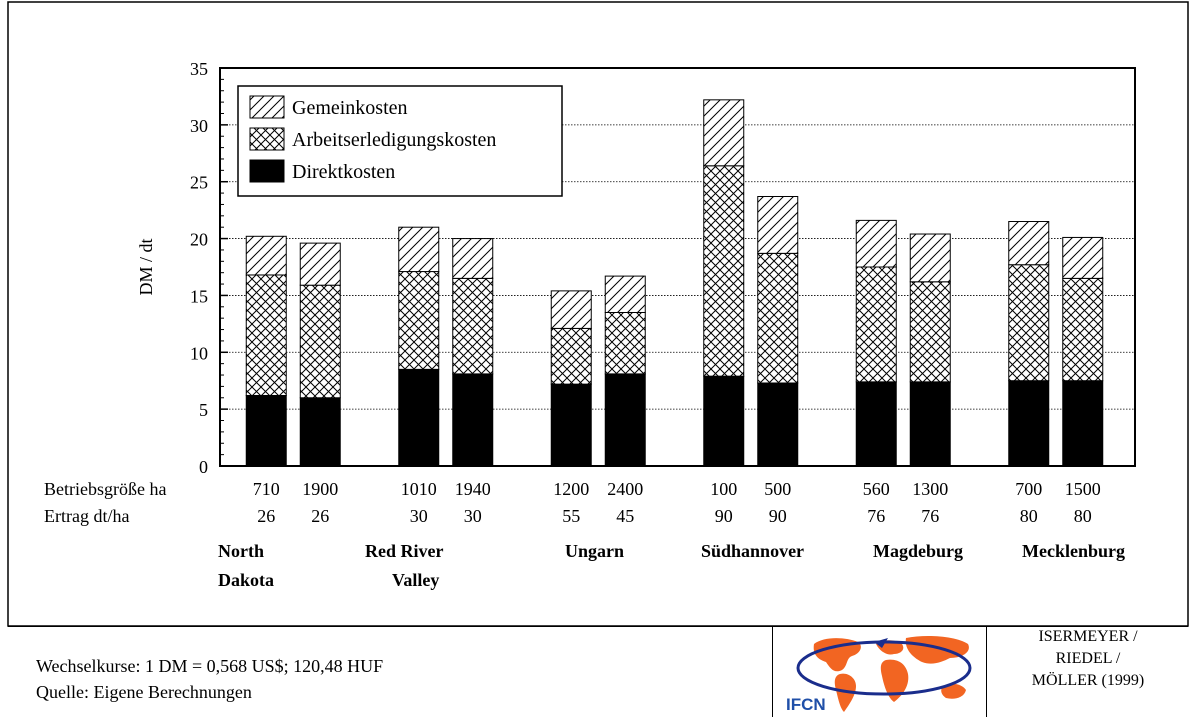 This screenshot has height=717, width=1196. What do you see at coordinates (1083, 489) in the screenshot?
I see `farm-size-label: 1500` at bounding box center [1083, 489].